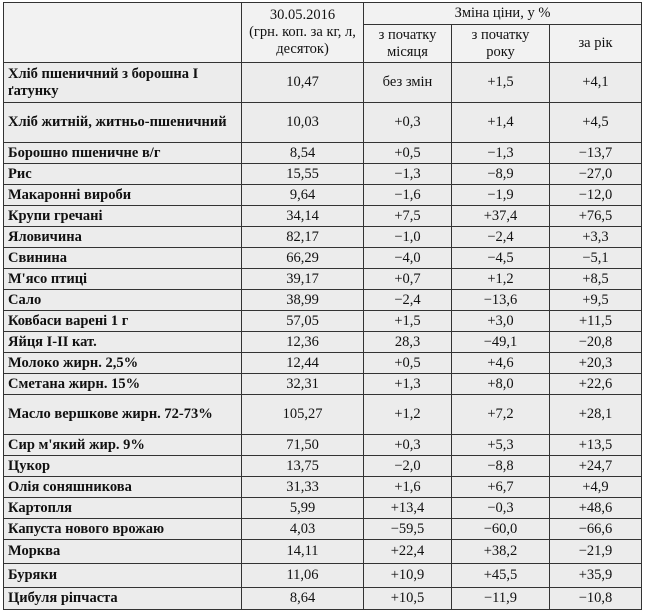 This screenshot has height=613, width=646. Describe the element at coordinates (302, 15) in the screenshot. I see `header-date: 30.05.2016` at that location.